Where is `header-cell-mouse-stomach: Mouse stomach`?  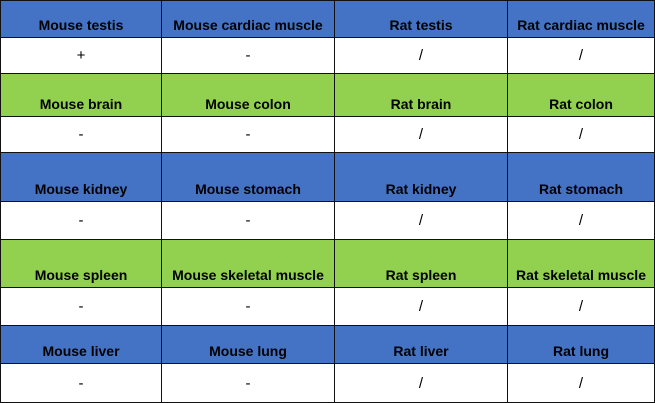 header-cell-mouse-stomach: Mouse stomach is located at coordinates (248, 177).